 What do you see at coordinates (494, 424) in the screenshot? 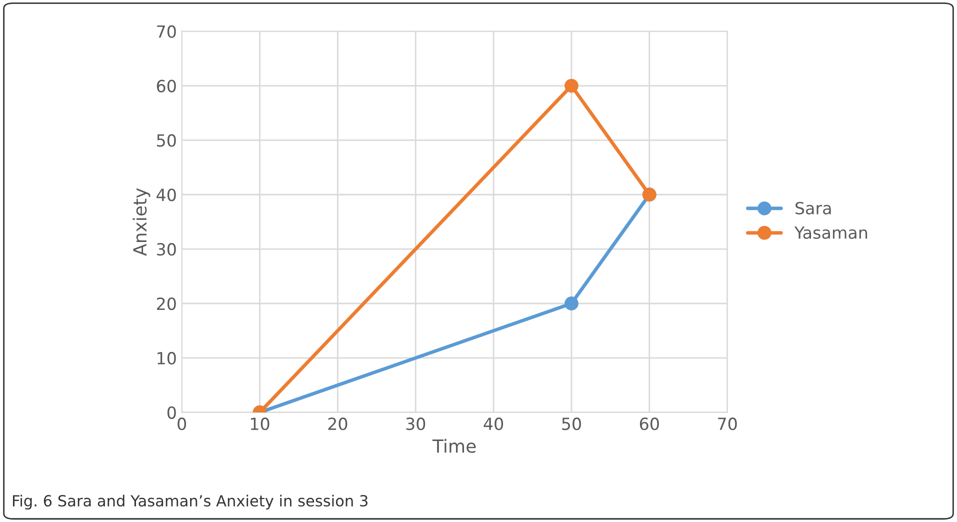
I see `x-tick-label: 40` at bounding box center [494, 424].